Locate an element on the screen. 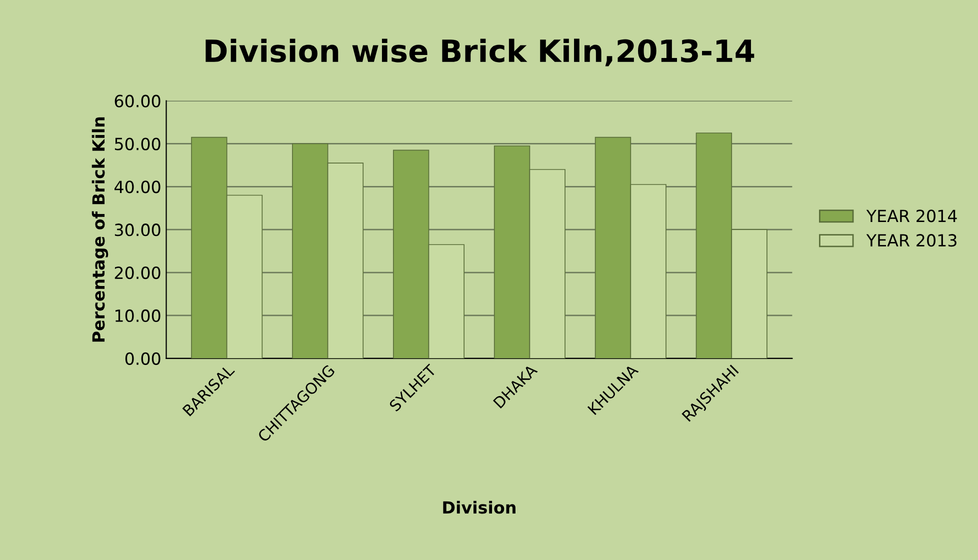 The height and width of the screenshot is (560, 978). y-tick-label: 40.00 is located at coordinates (137, 187).